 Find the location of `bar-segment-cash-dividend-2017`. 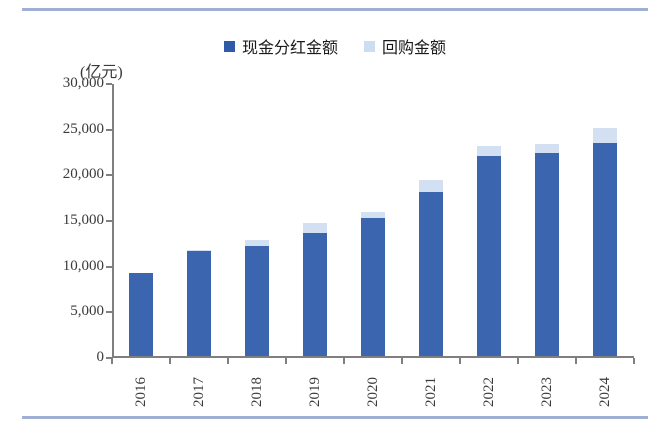

bar-segment-cash-dividend-2017 is located at coordinates (199, 303).